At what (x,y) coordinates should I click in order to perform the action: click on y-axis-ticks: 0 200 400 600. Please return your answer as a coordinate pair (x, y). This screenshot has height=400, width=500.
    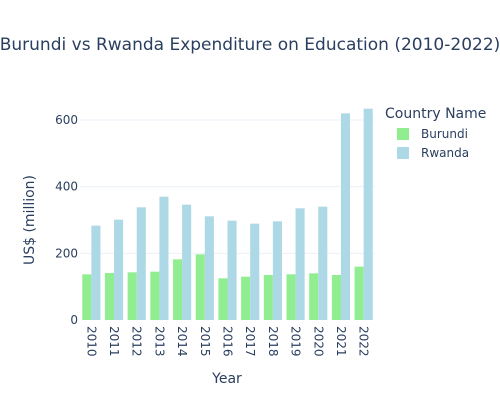
    Looking at the image, I should click on (66, 220).